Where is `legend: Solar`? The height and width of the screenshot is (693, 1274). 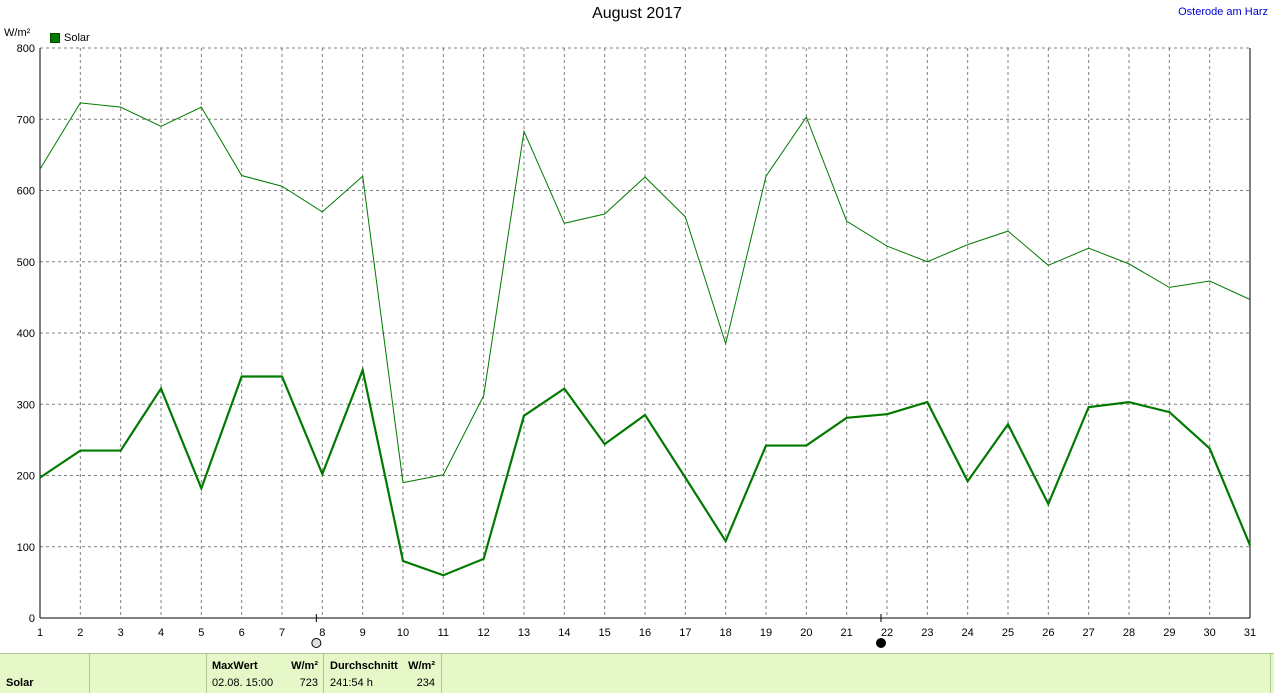 legend: Solar is located at coordinates (70, 38).